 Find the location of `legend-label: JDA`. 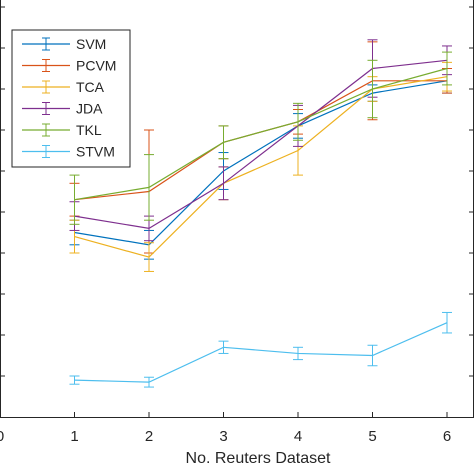

legend-label: JDA is located at coordinates (89, 109).